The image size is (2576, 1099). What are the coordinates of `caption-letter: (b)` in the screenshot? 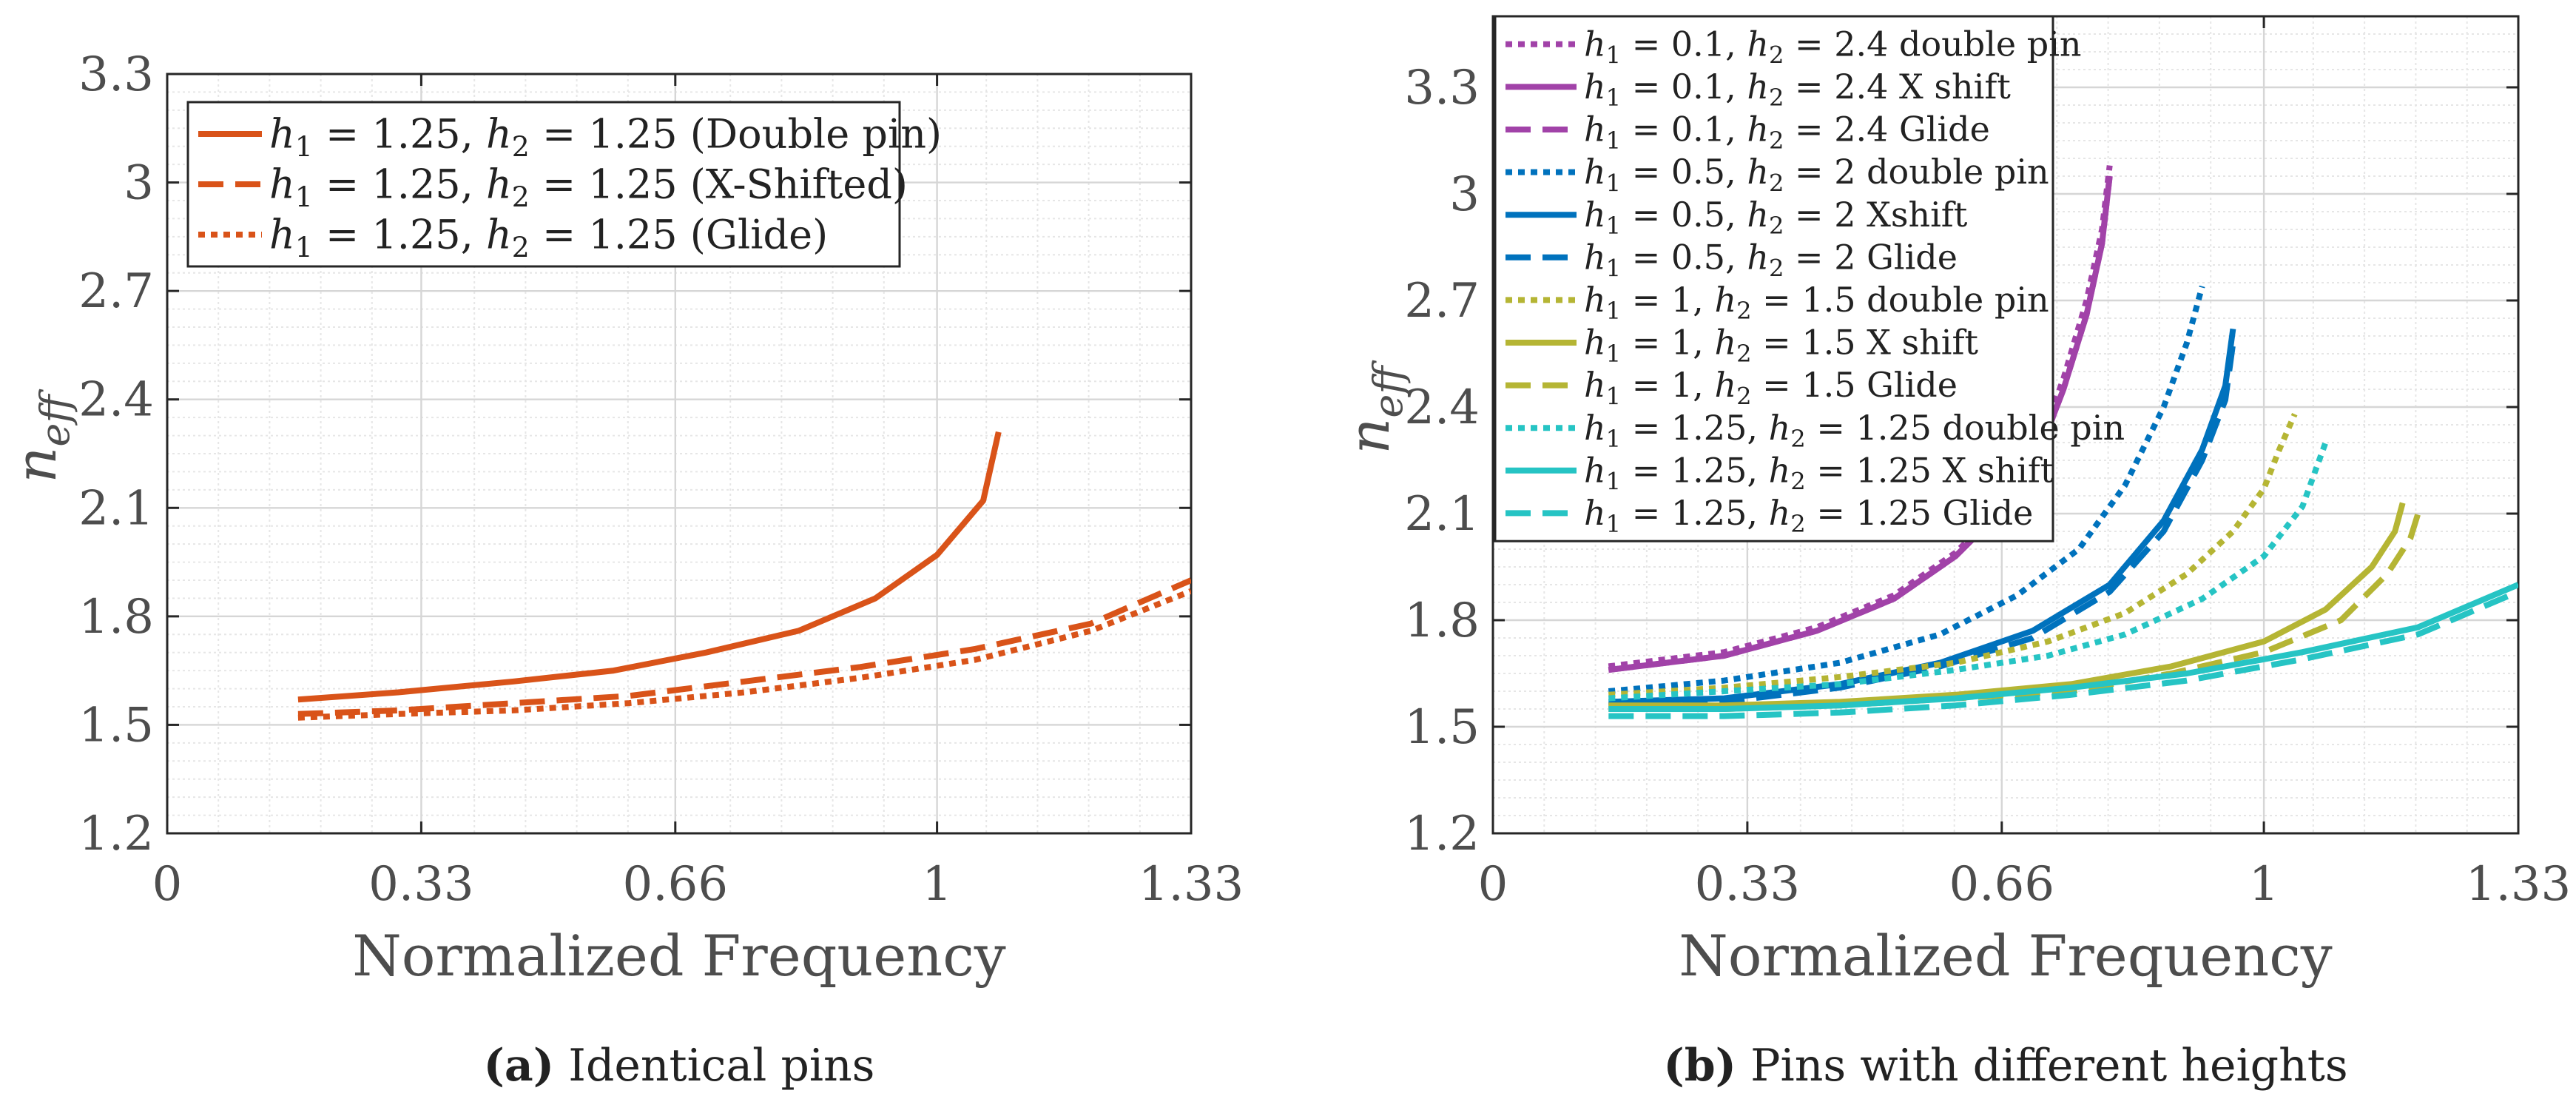 It's located at (1699, 1066).